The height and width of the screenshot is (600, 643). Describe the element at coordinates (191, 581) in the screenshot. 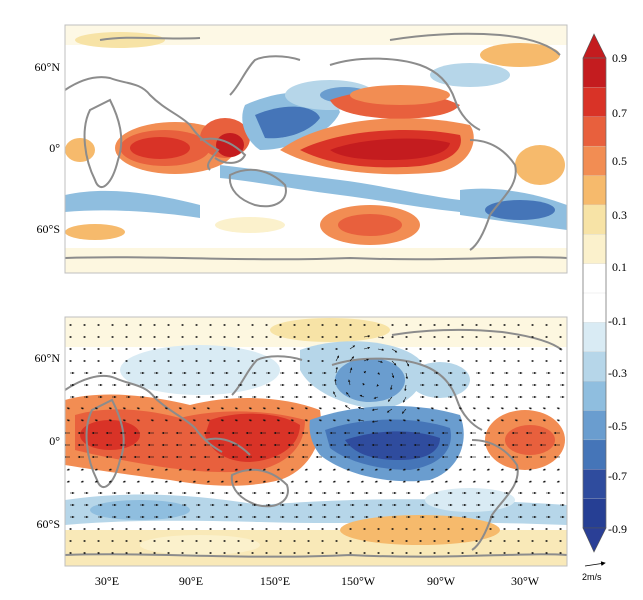

I see `lon-label-90e: 90°E` at that location.